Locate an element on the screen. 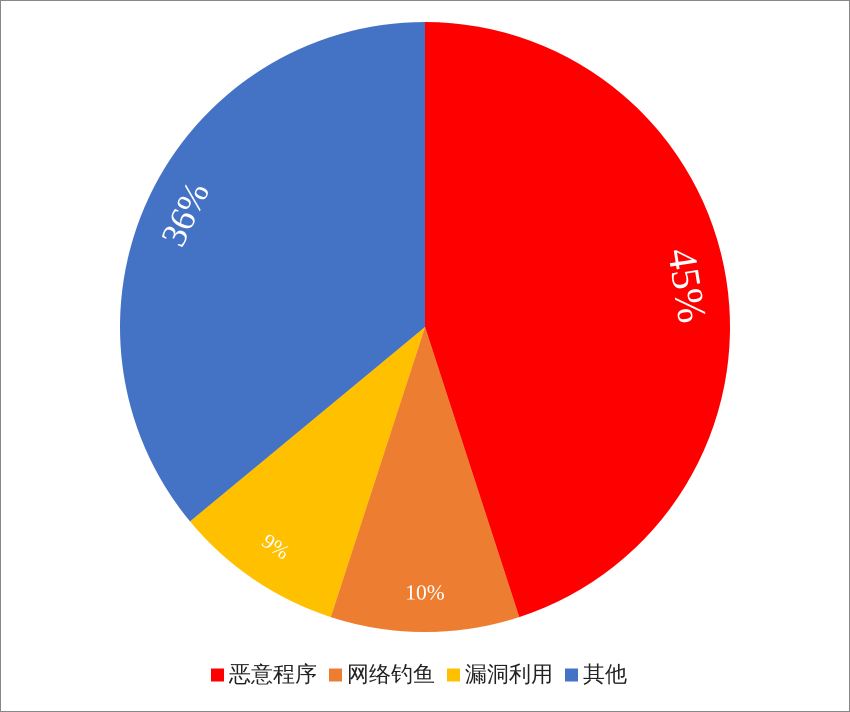  data-label: 36% is located at coordinates (184, 214).